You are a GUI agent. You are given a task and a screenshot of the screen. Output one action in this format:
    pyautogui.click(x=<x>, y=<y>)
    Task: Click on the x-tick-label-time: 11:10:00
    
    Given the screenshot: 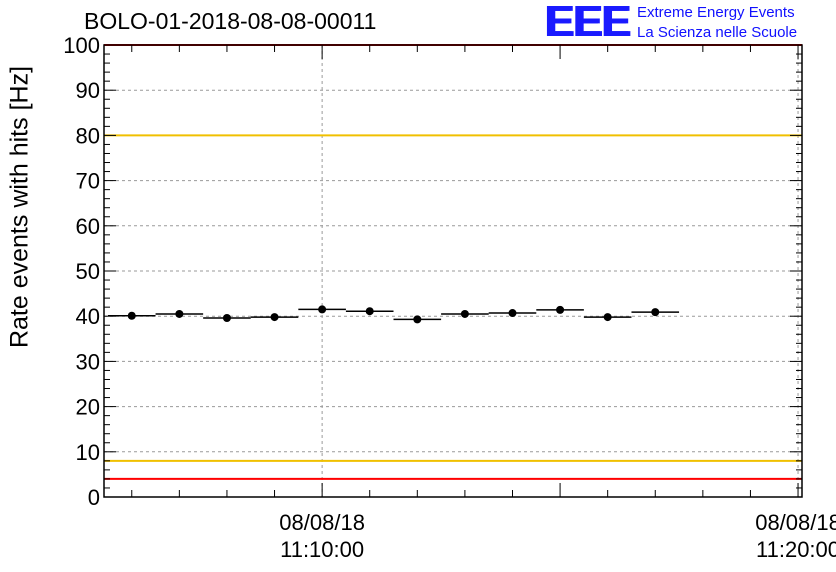 What is the action you would take?
    pyautogui.click(x=322, y=549)
    